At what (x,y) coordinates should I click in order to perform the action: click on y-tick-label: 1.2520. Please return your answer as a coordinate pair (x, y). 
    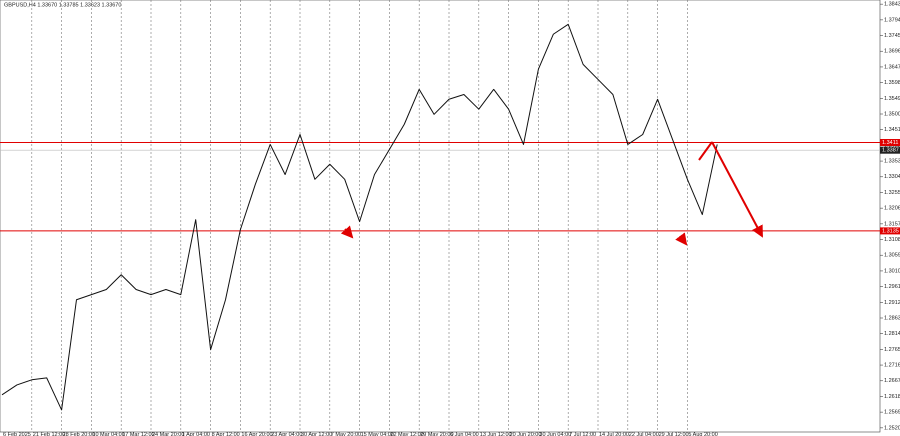
    Looking at the image, I should click on (892, 428).